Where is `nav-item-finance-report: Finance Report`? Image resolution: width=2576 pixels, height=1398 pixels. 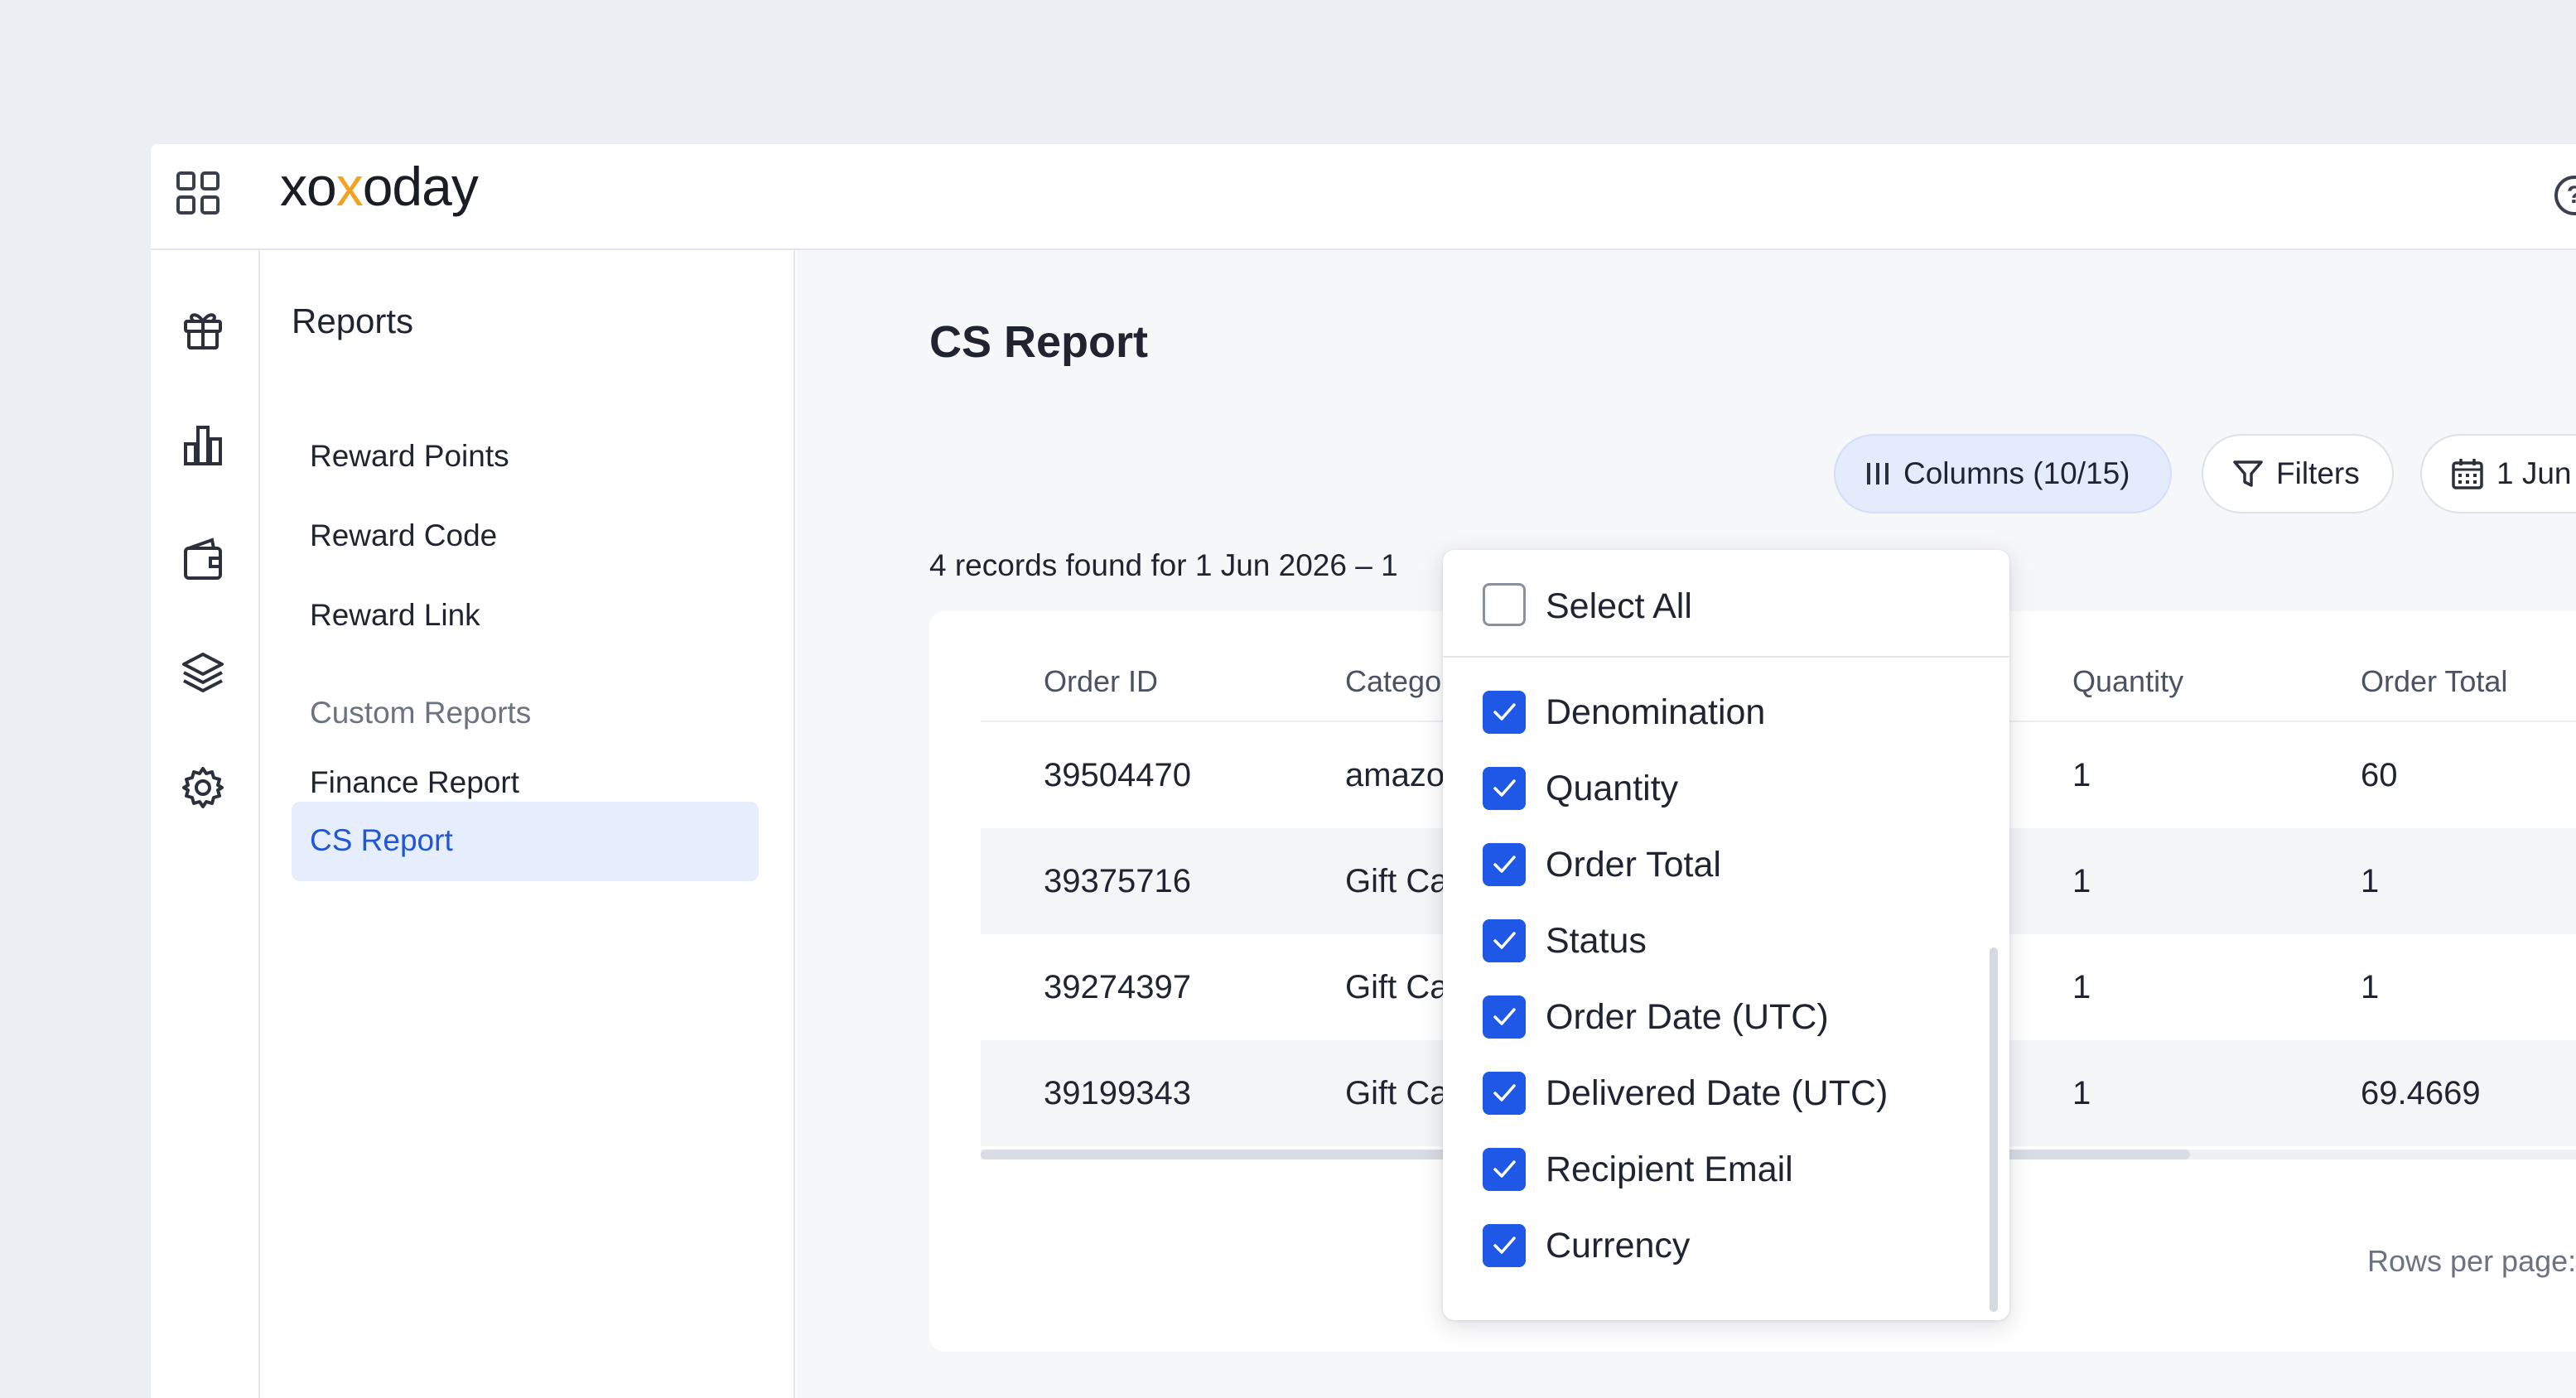 nav-item-finance-report: Finance Report is located at coordinates (415, 782).